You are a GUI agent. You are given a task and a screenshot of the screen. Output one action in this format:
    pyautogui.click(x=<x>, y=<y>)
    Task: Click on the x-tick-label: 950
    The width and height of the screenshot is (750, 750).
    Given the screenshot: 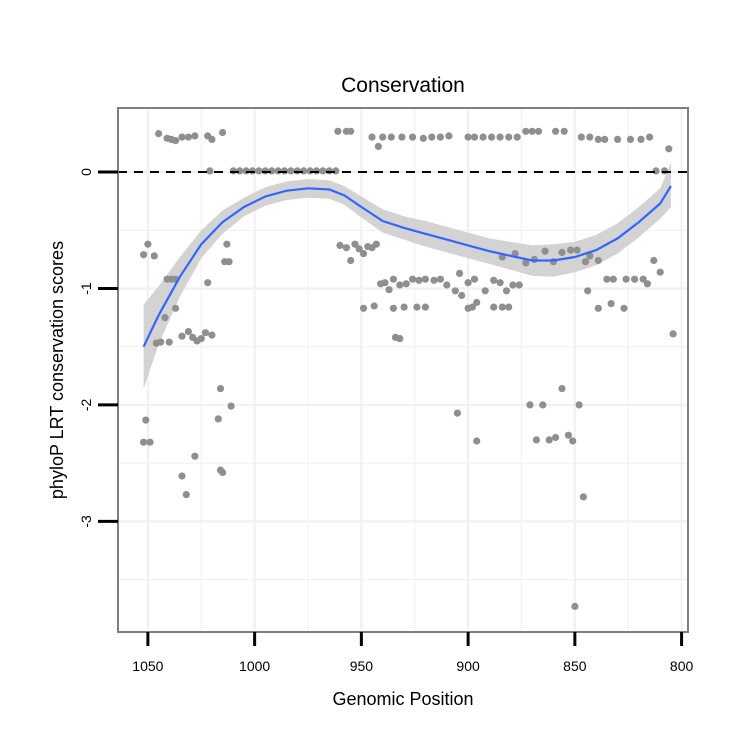 What is the action you would take?
    pyautogui.click(x=362, y=666)
    